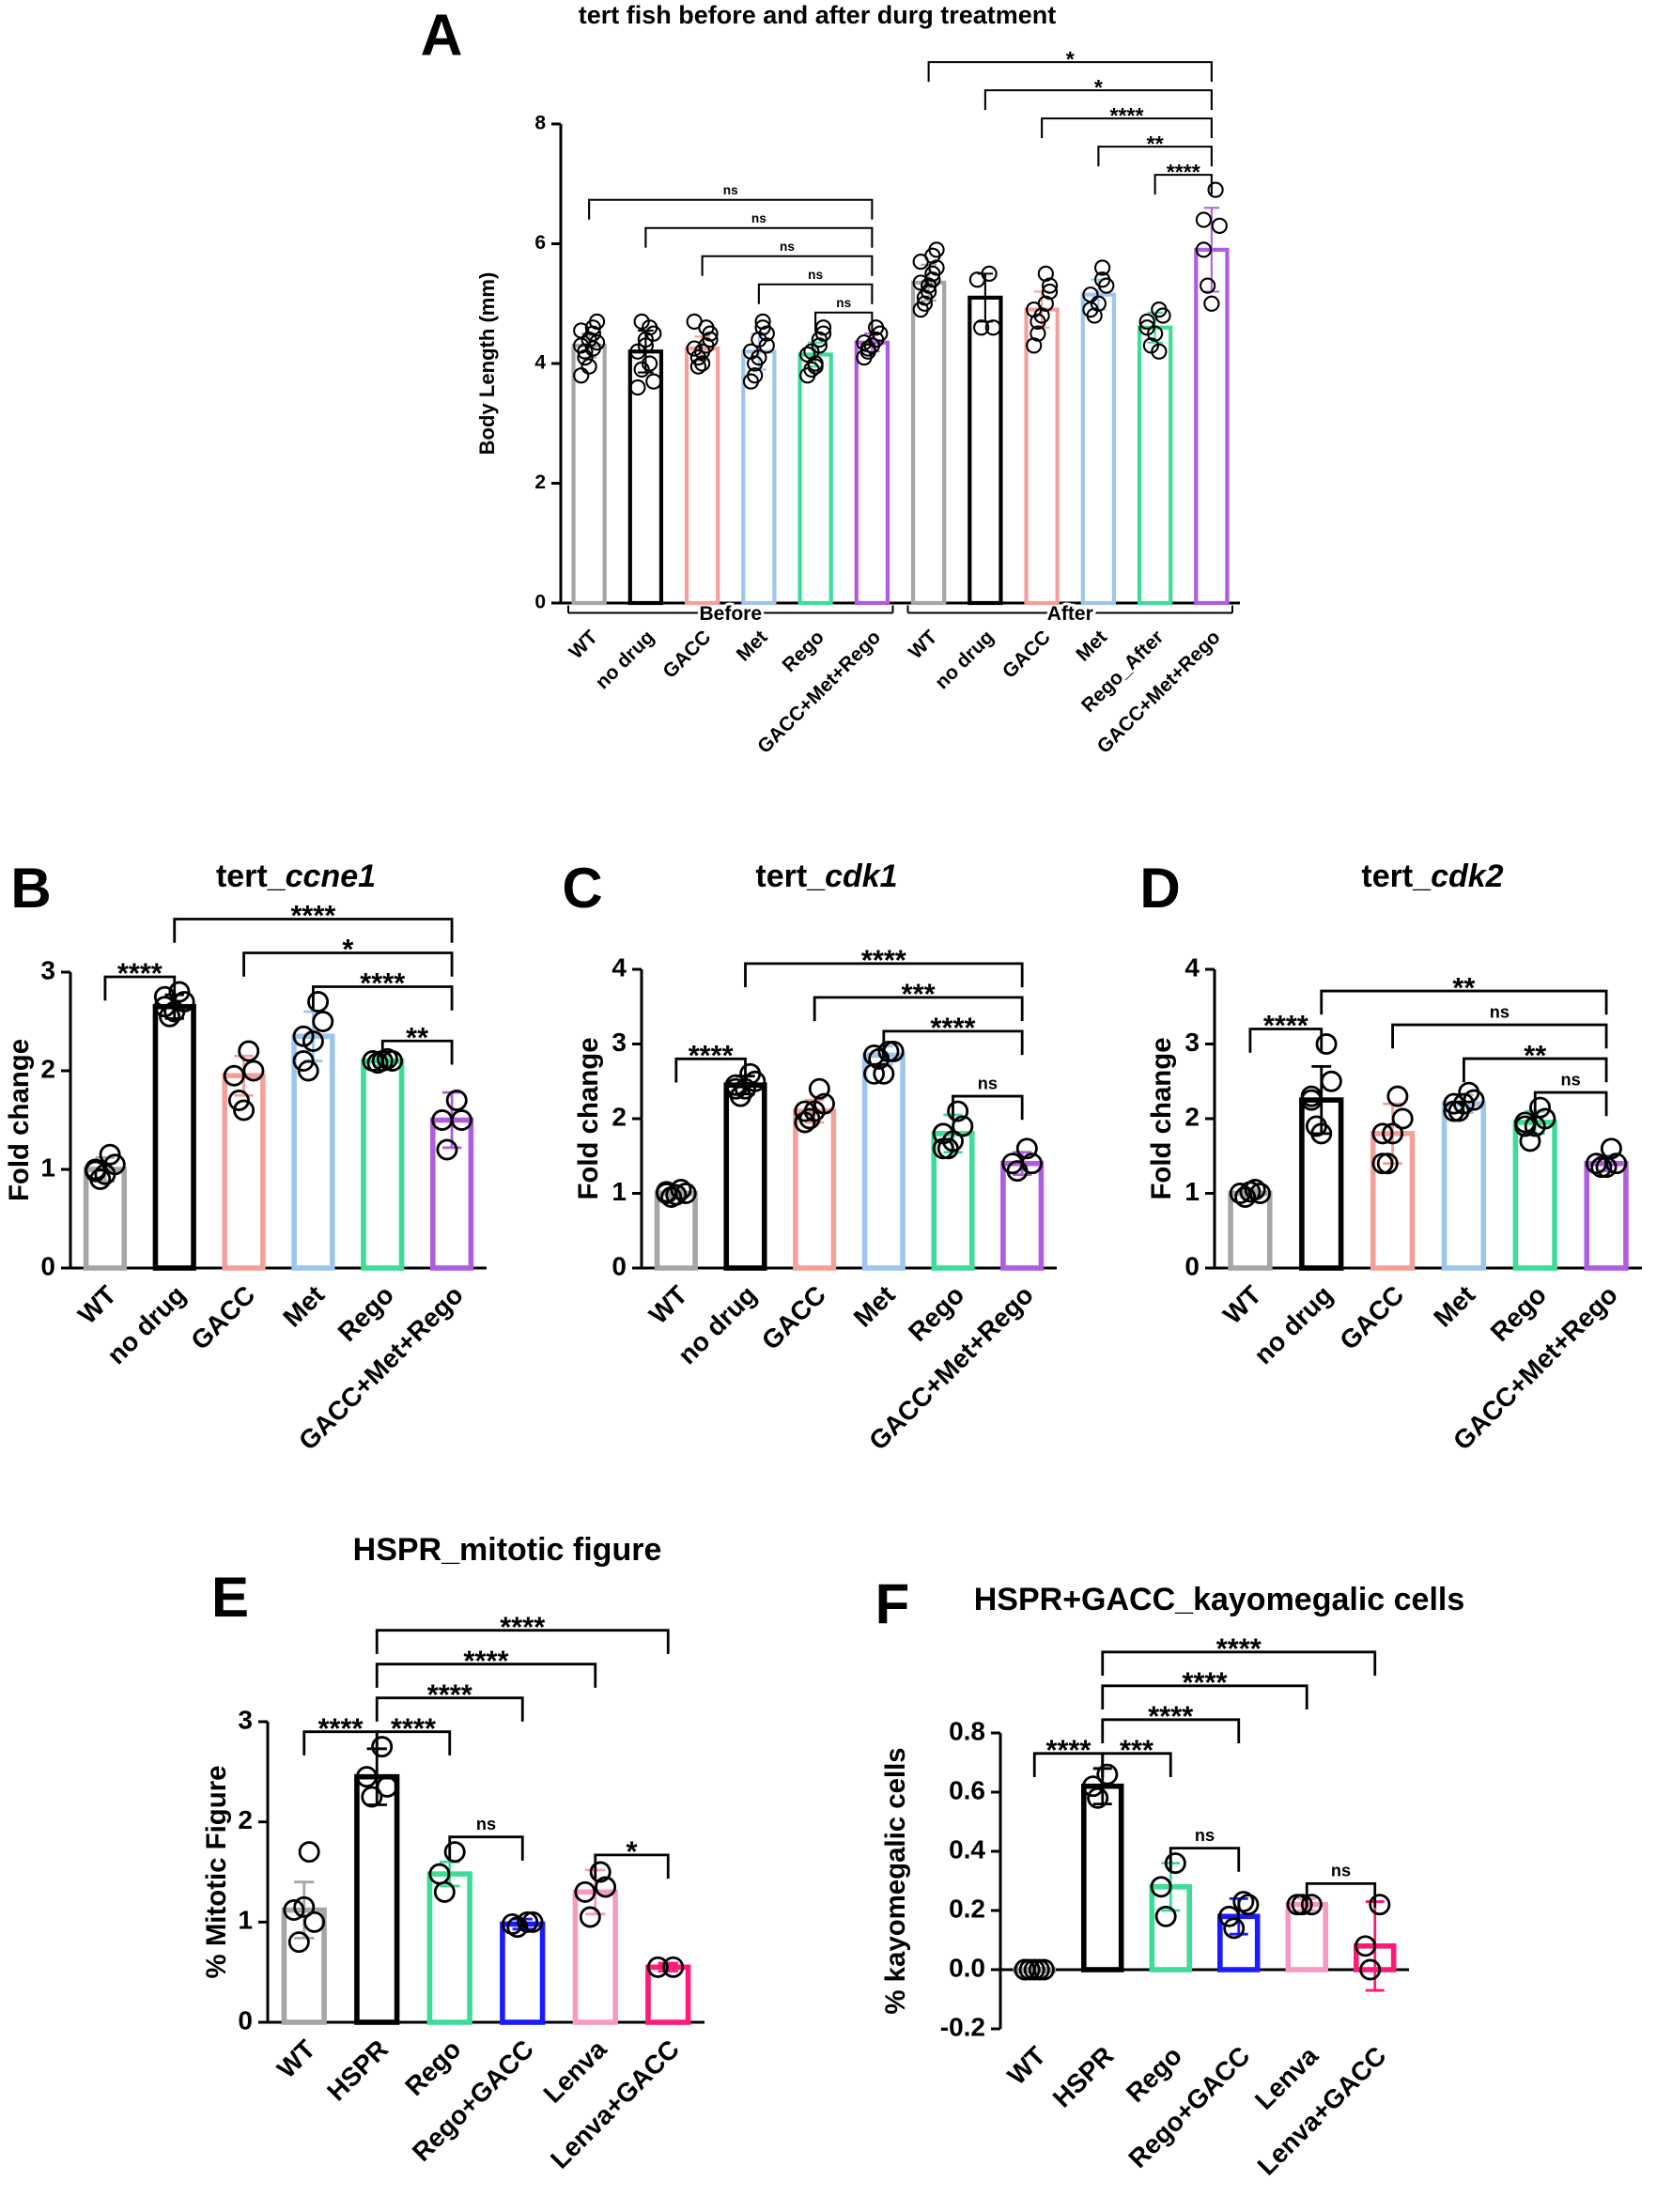 Image resolution: width=1672 pixels, height=2212 pixels. I want to click on y-tick-label: 0, so click(245, 2020).